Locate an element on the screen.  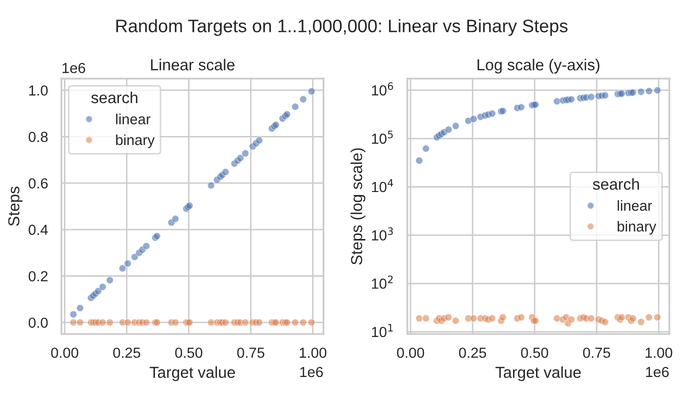
y-tick-label: 10$^{5}$ is located at coordinates (382, 137).